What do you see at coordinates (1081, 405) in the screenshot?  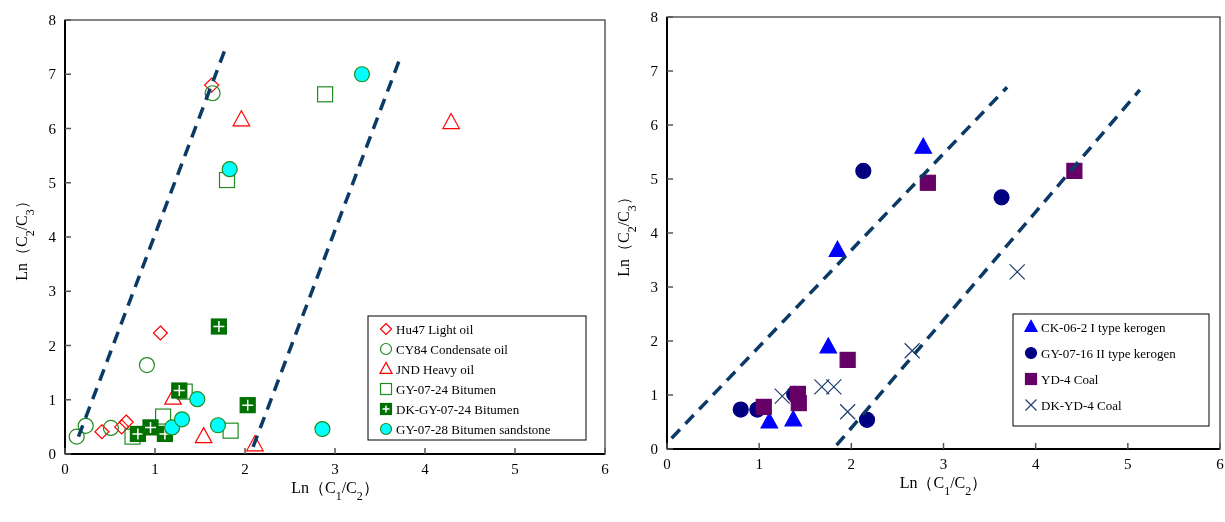 I see `legend-label: DK-YD-4 Coal` at bounding box center [1081, 405].